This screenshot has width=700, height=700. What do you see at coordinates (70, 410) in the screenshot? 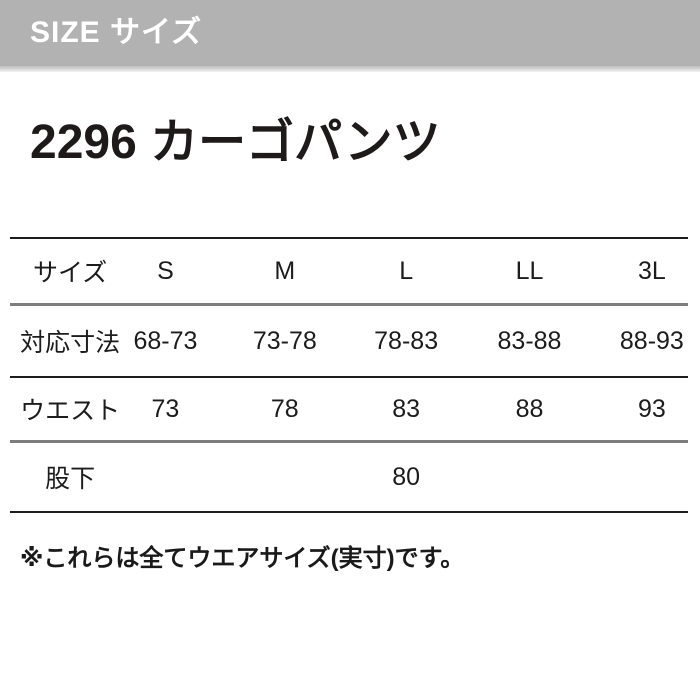
I see `row-label-waist: ウエスト` at bounding box center [70, 410].